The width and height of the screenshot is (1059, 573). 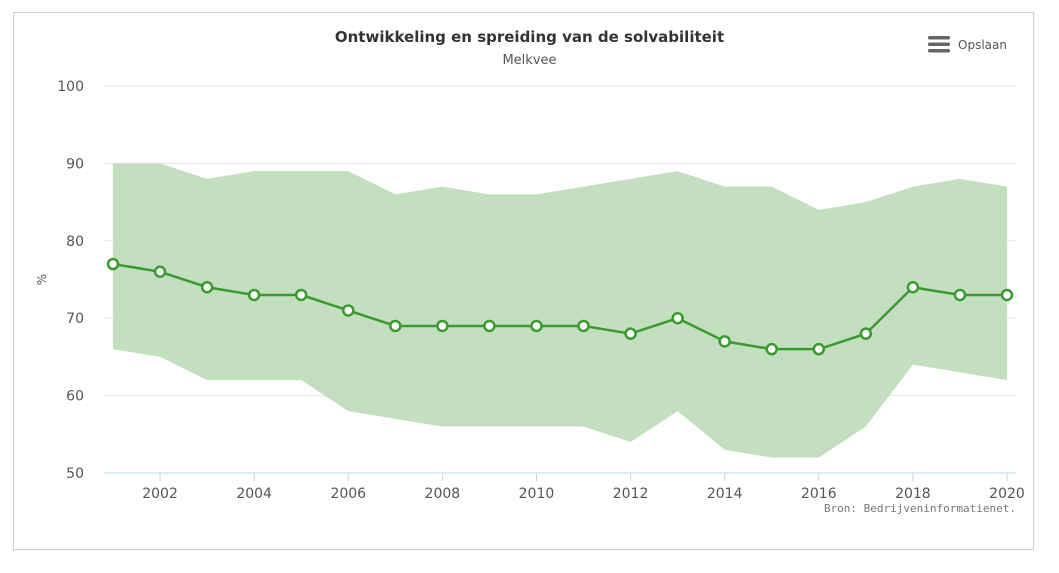 I want to click on y-tick-label: 70, so click(x=75, y=319).